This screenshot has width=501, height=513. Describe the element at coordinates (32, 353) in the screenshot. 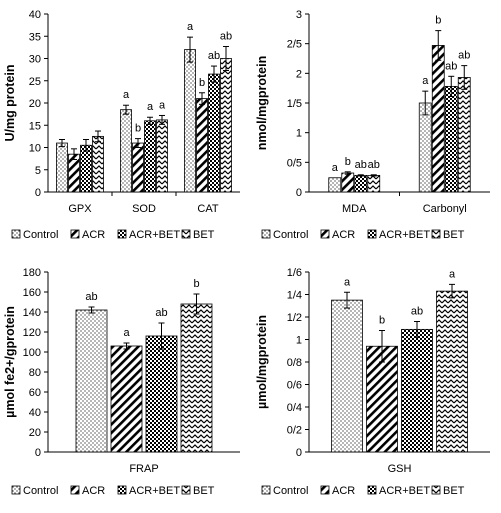

I see `y-tick-label: 100` at that location.